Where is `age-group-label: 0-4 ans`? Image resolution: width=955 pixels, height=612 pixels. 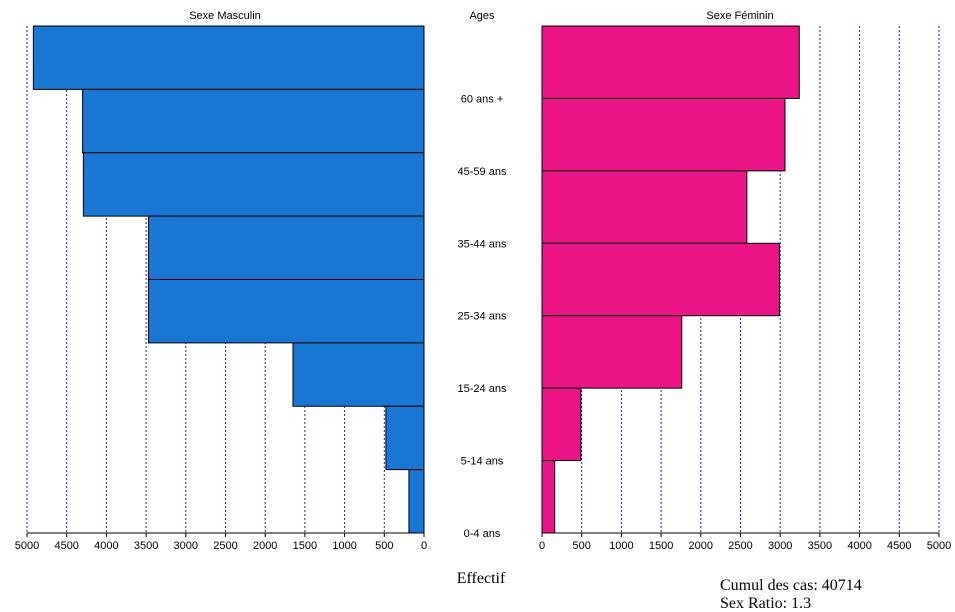 age-group-label: 0-4 ans is located at coordinates (482, 534).